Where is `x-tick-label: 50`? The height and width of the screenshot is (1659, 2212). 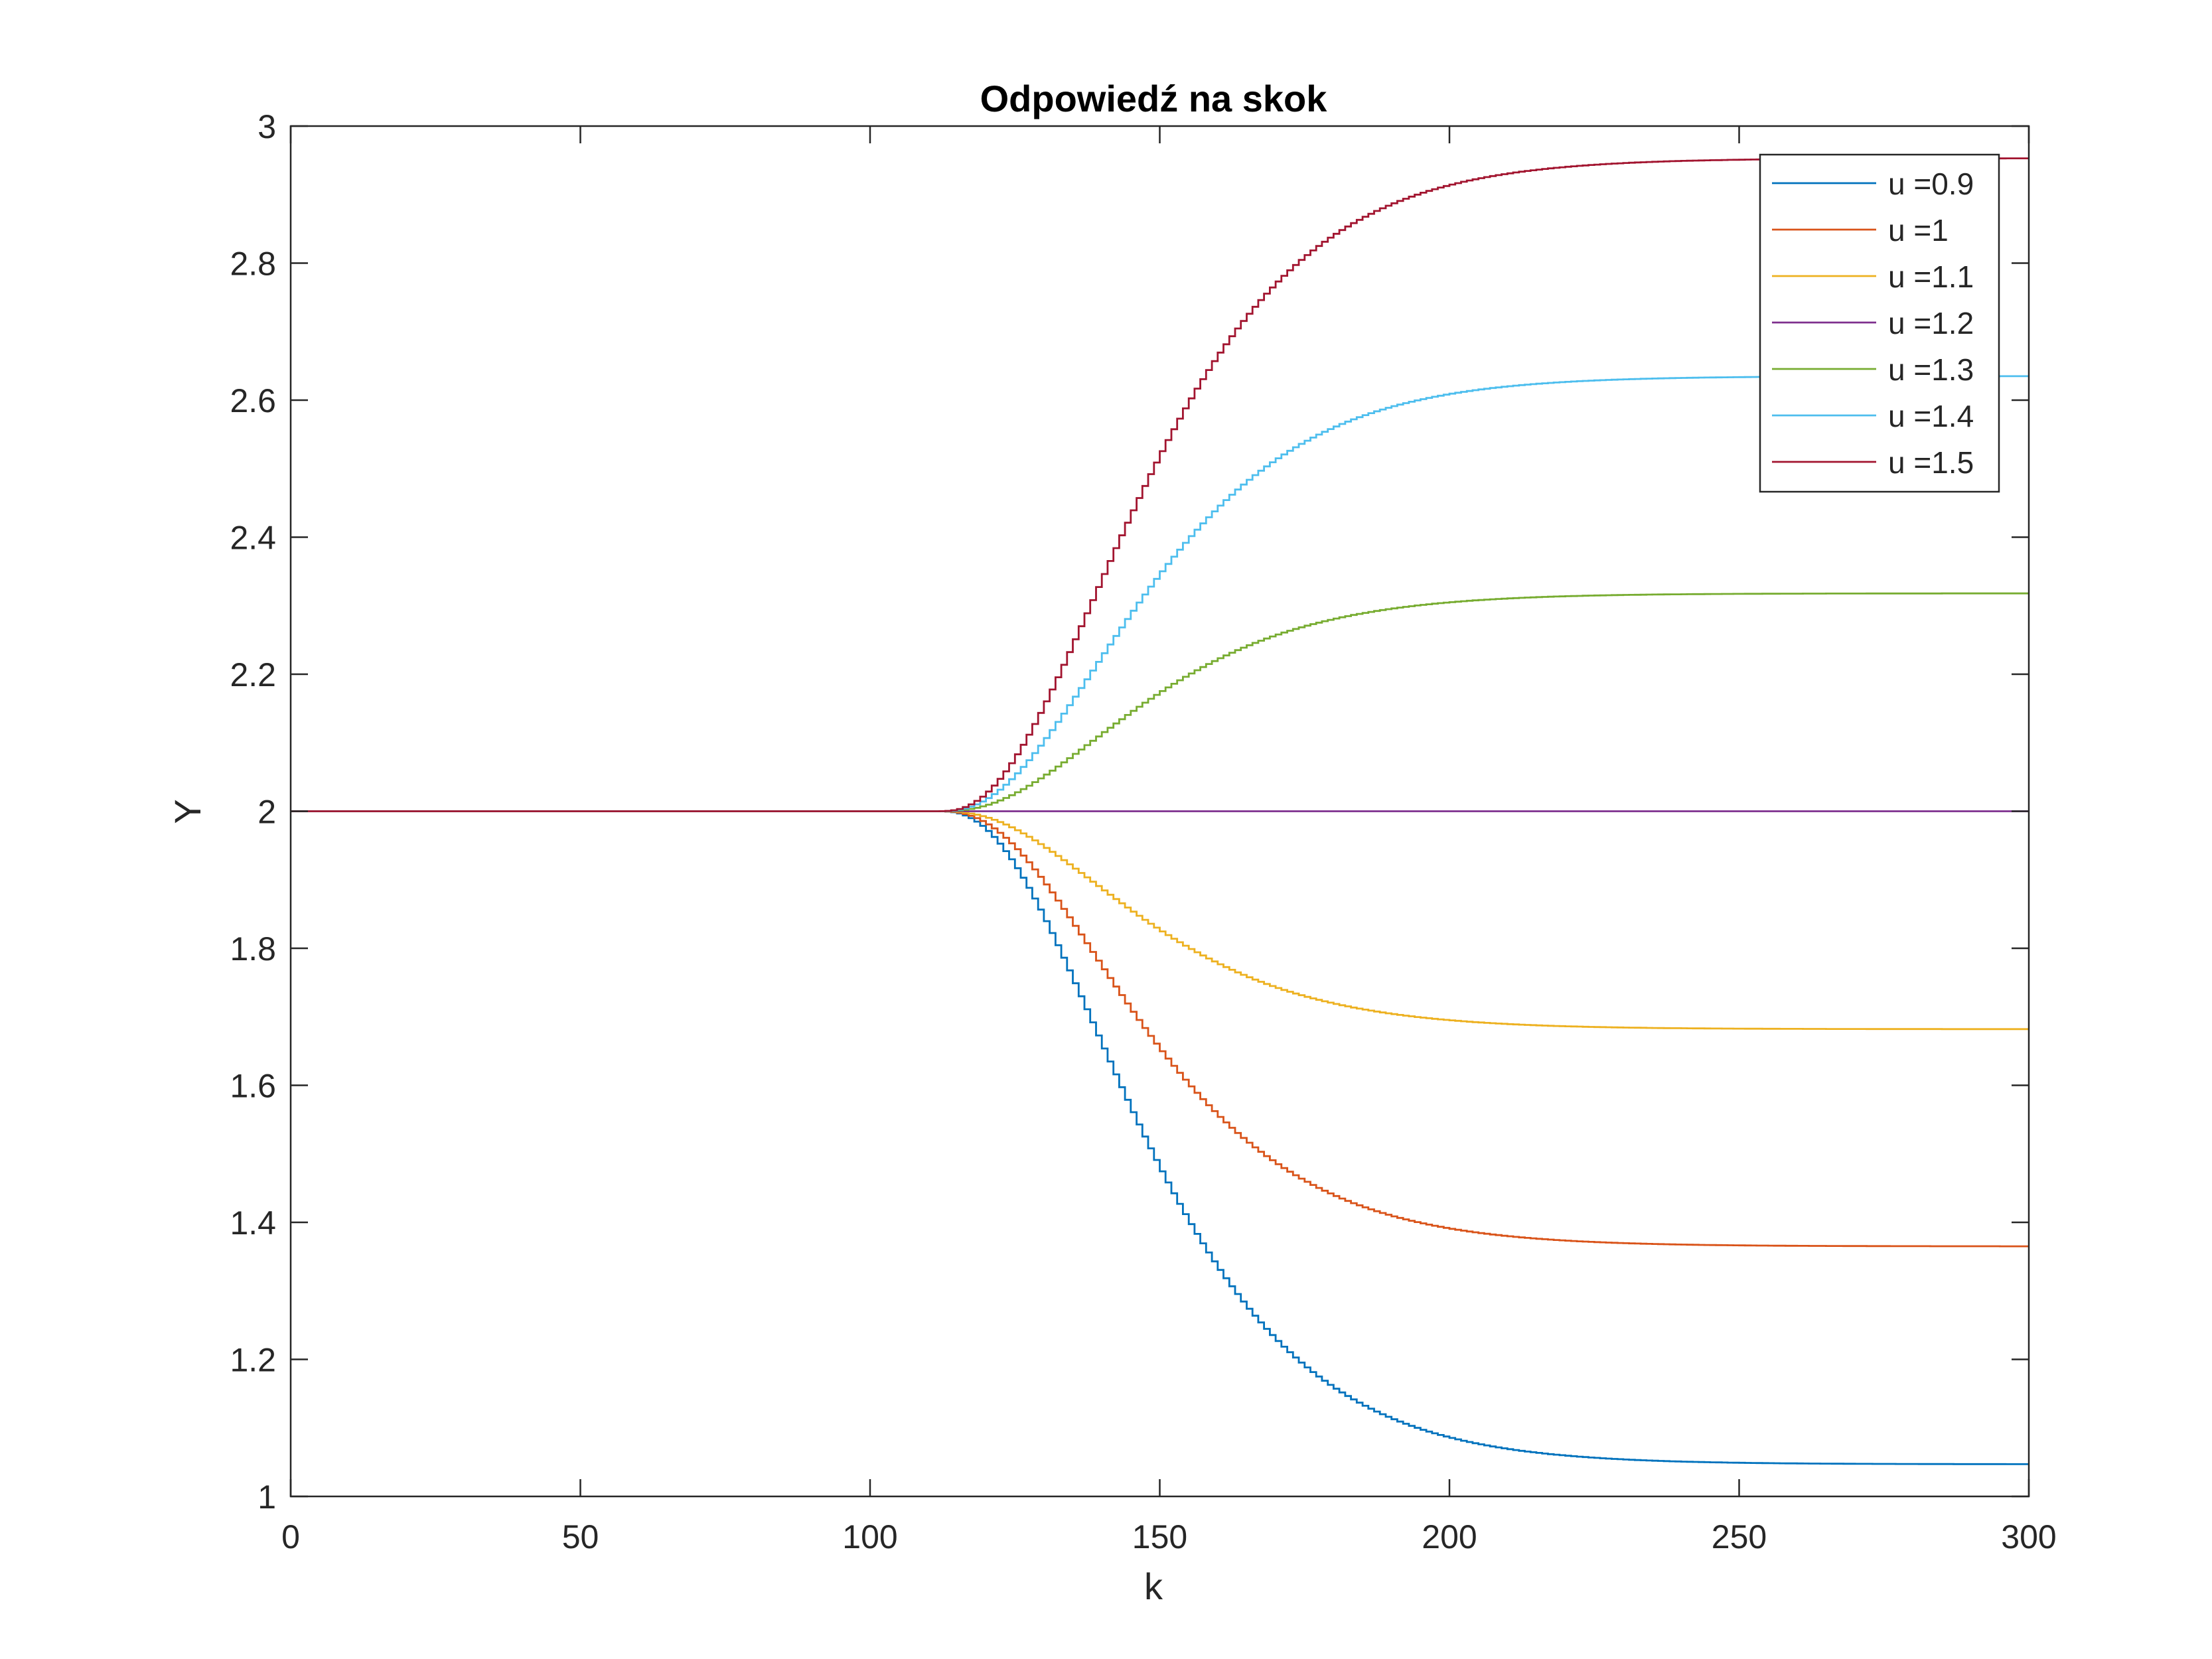
x-tick-label: 50 is located at coordinates (580, 1536).